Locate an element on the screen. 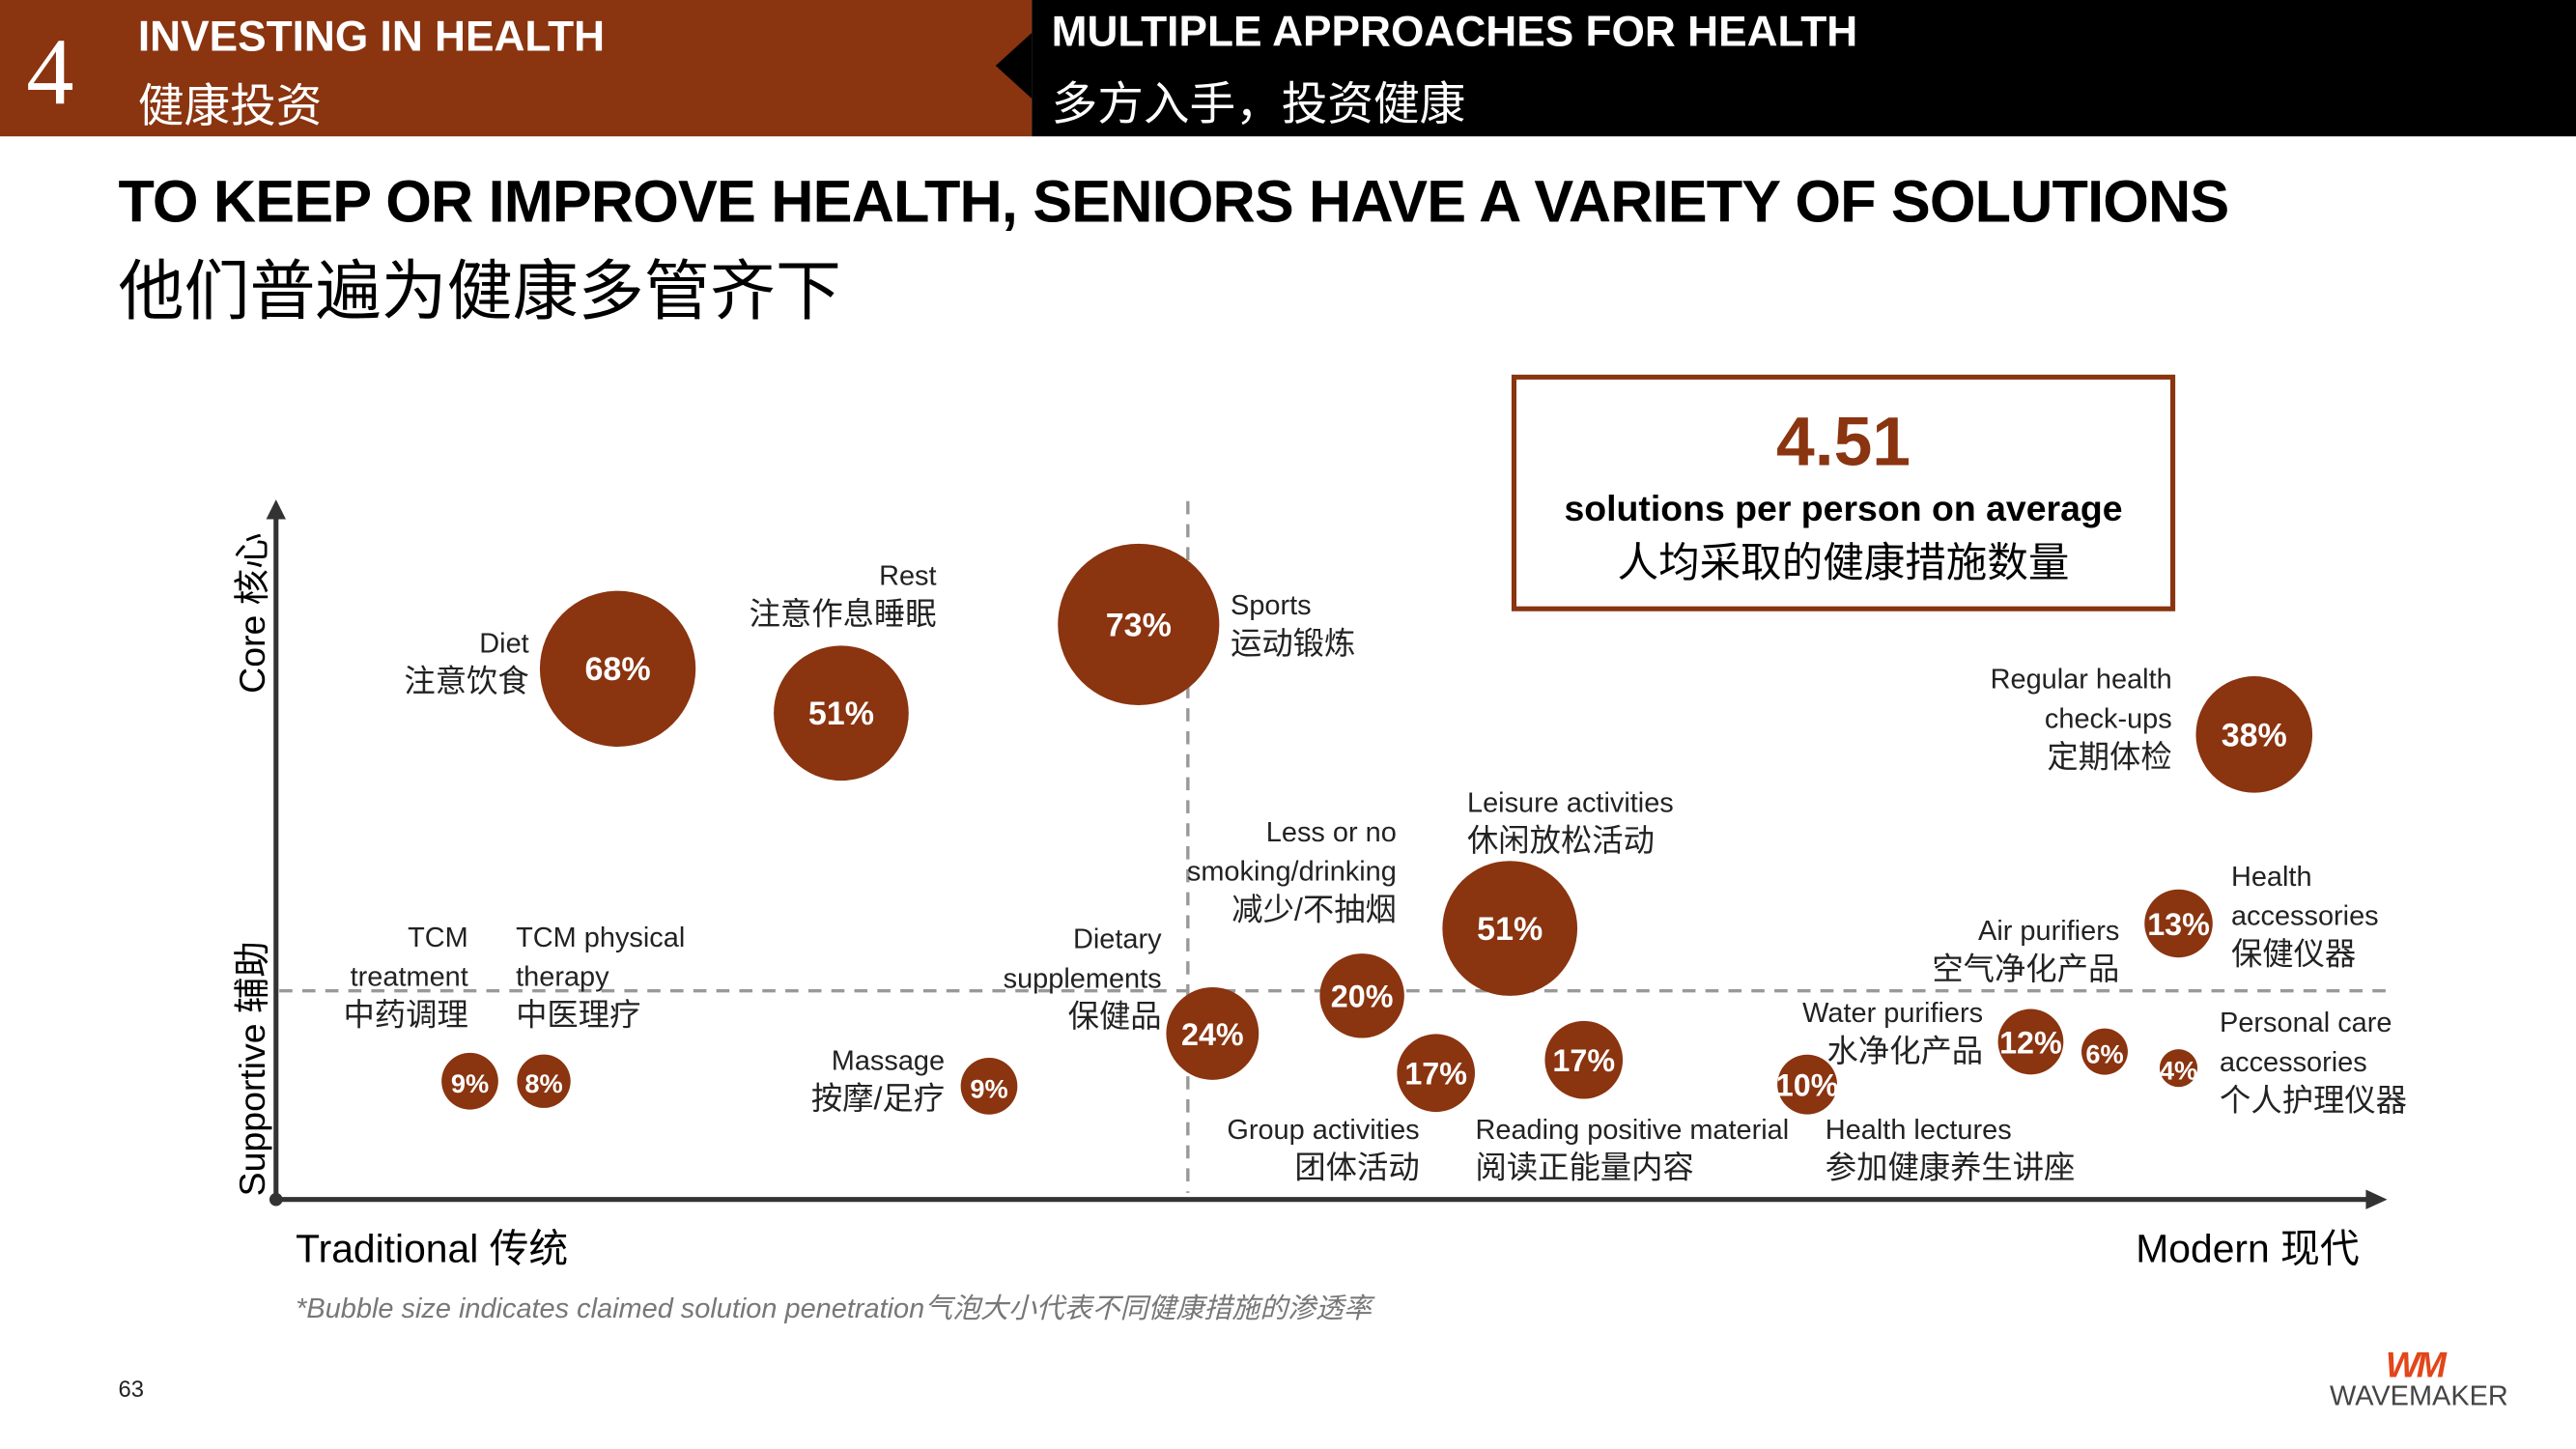 The image size is (2576, 1449). label-line: Diet is located at coordinates (504, 643).